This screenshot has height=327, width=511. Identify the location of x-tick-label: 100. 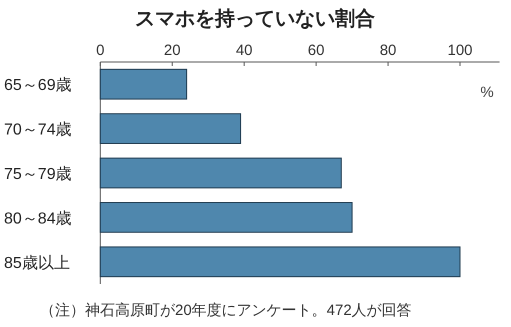
(460, 50).